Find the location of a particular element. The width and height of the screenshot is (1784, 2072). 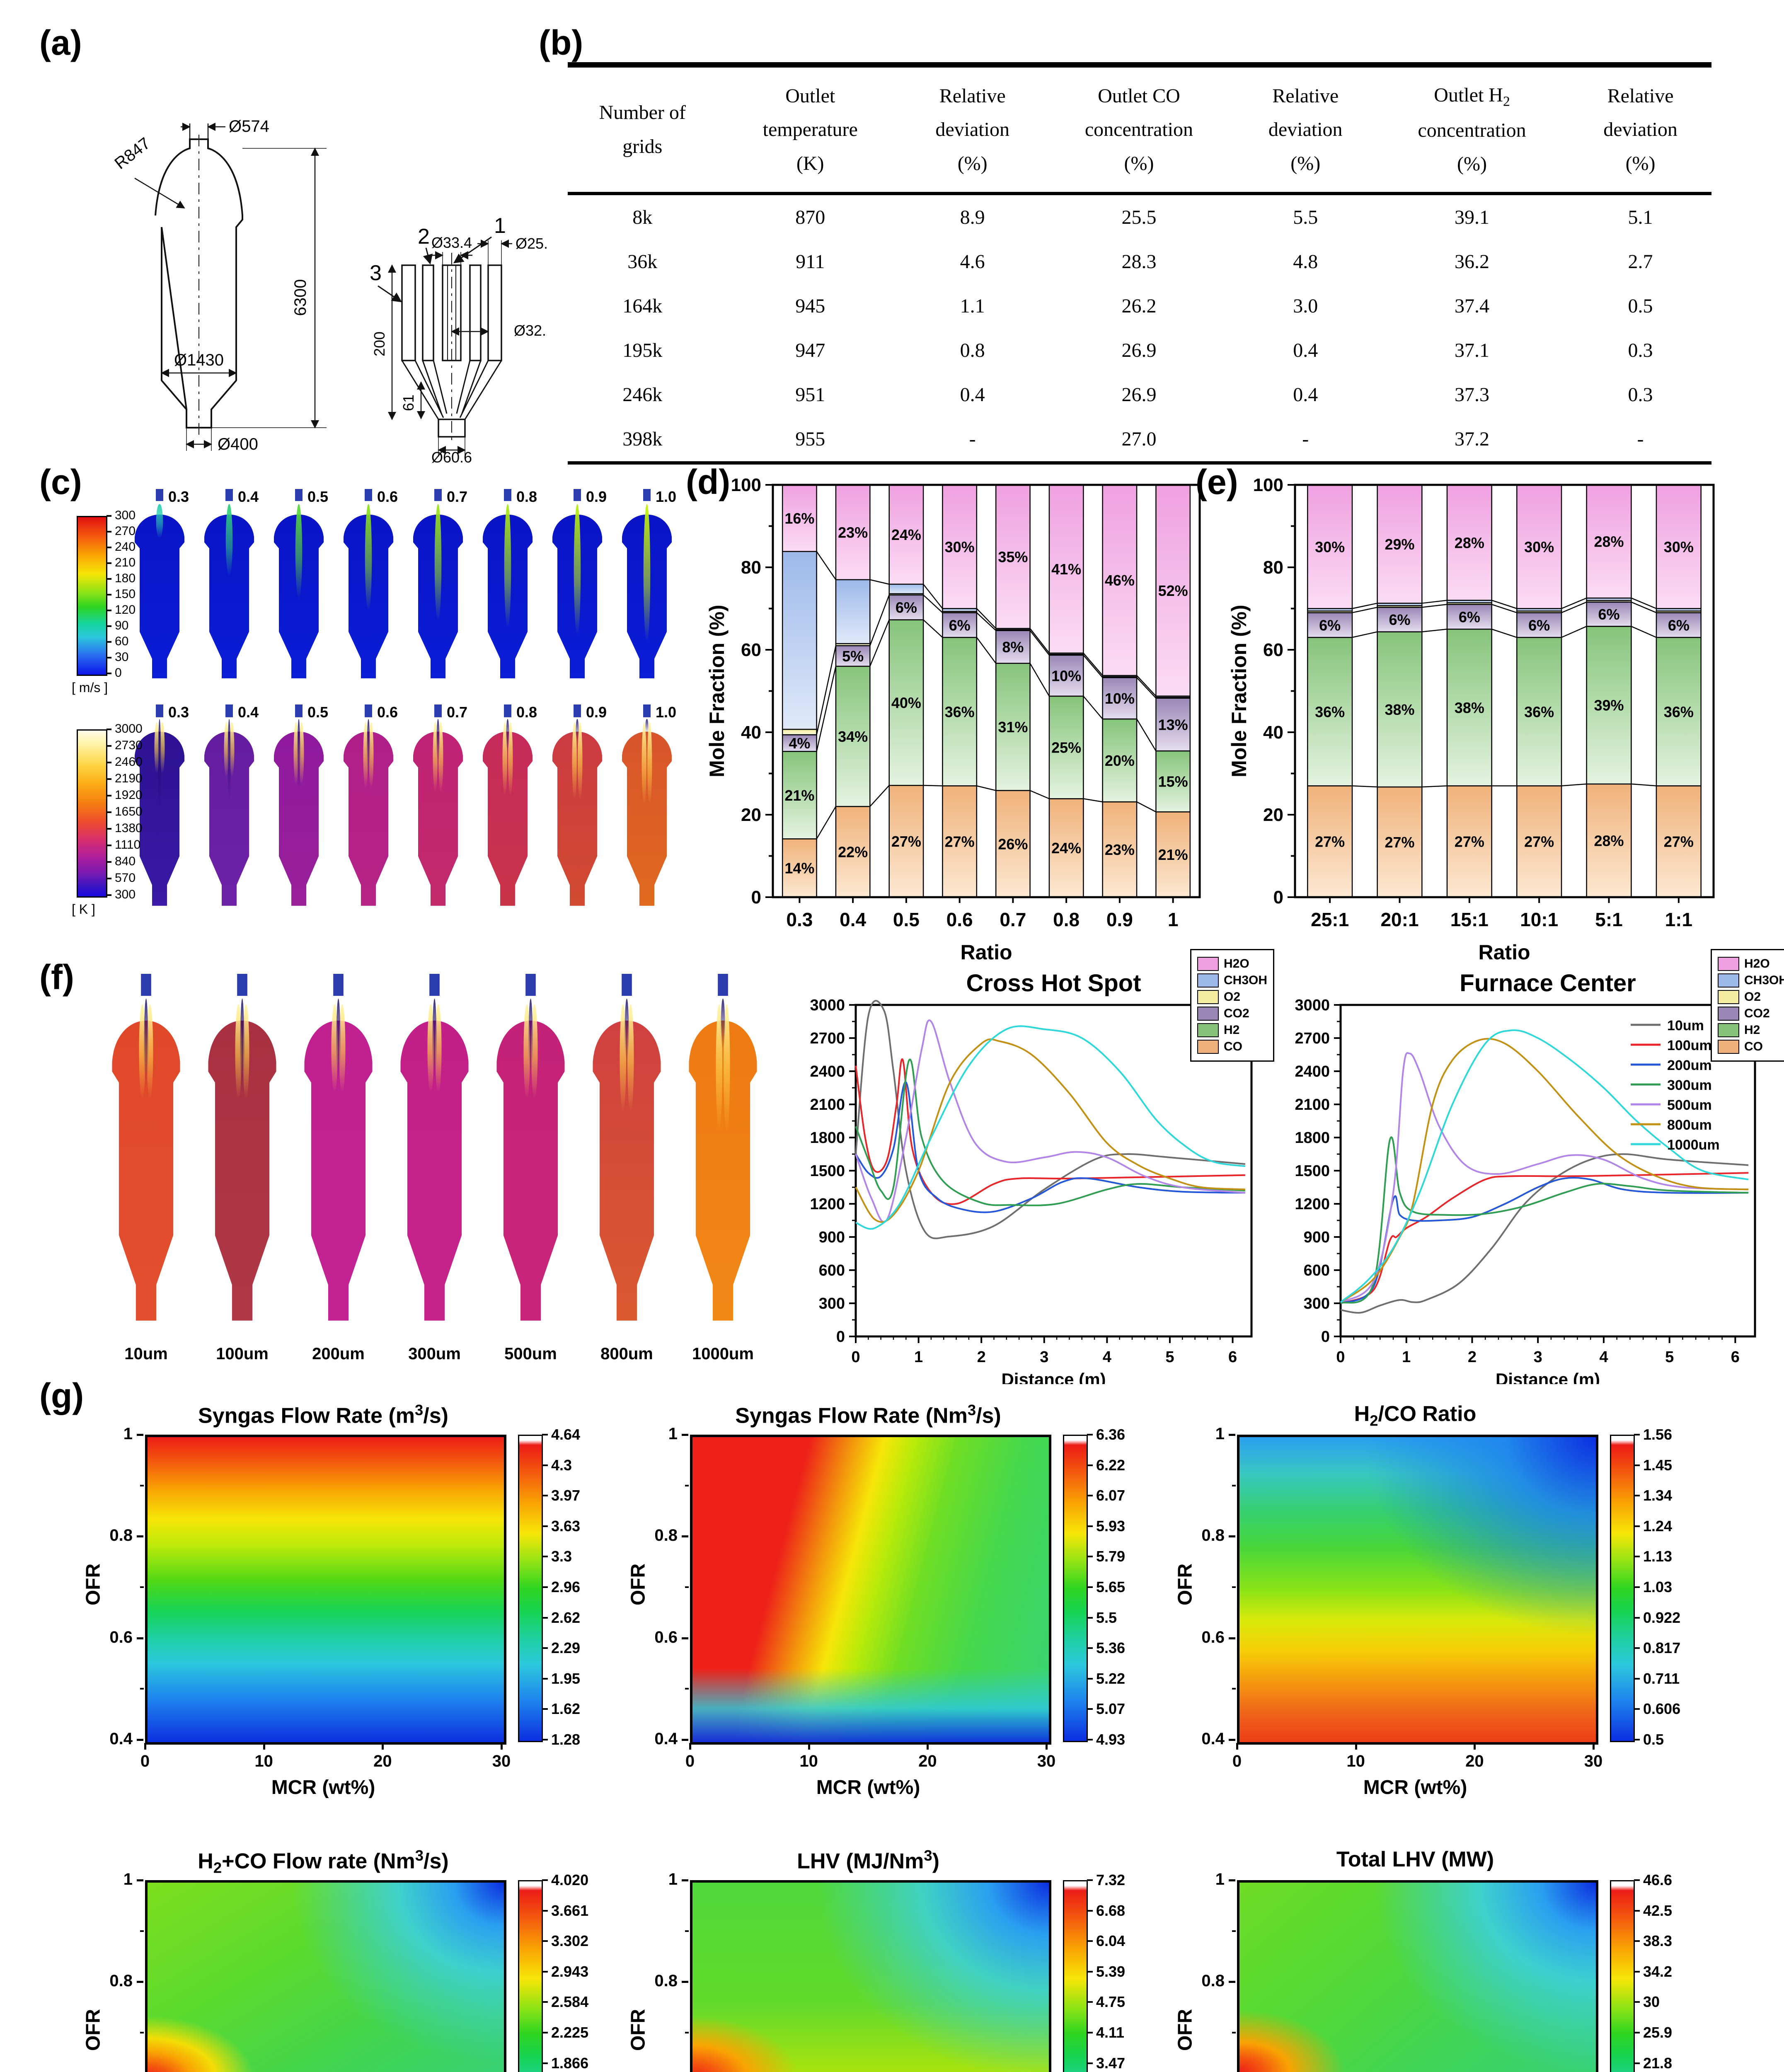

legend-label: CH3OH is located at coordinates (1764, 980).